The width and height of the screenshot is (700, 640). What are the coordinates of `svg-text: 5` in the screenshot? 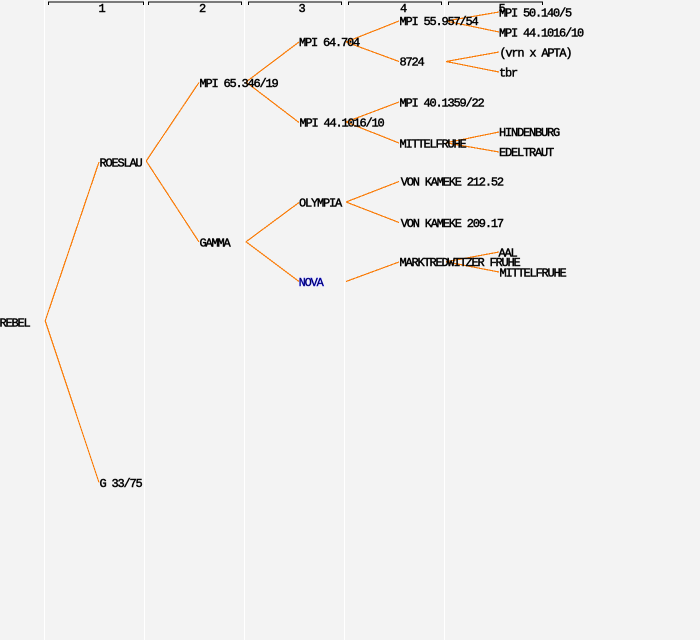 It's located at (501, 9).